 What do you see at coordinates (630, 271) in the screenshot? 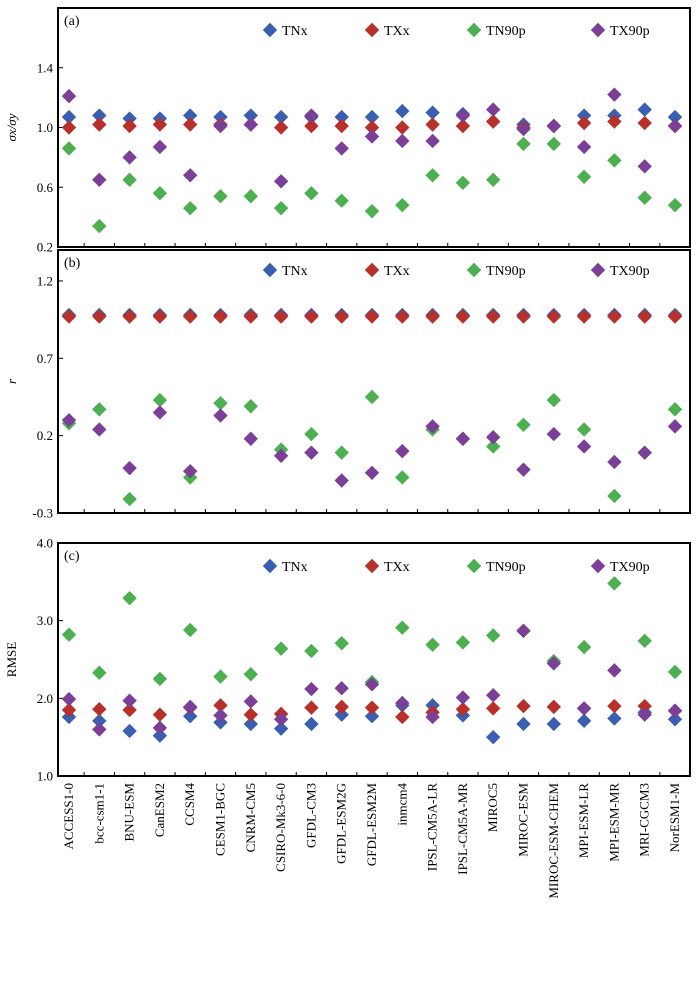
I see `legend-label-tx90p: TX90p` at bounding box center [630, 271].